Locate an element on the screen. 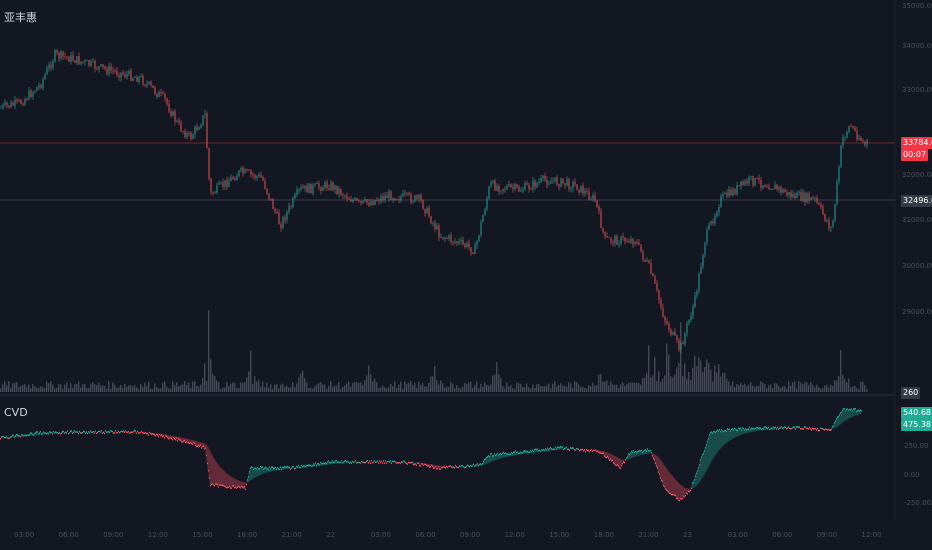  cvd-tick: 0.00 is located at coordinates (912, 475).